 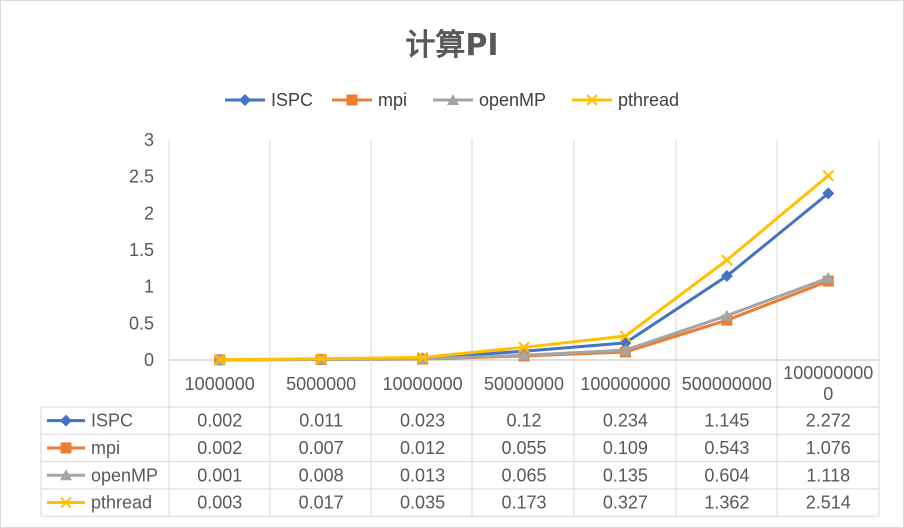 What do you see at coordinates (726, 421) in the screenshot?
I see `table-cell: 1.145` at bounding box center [726, 421].